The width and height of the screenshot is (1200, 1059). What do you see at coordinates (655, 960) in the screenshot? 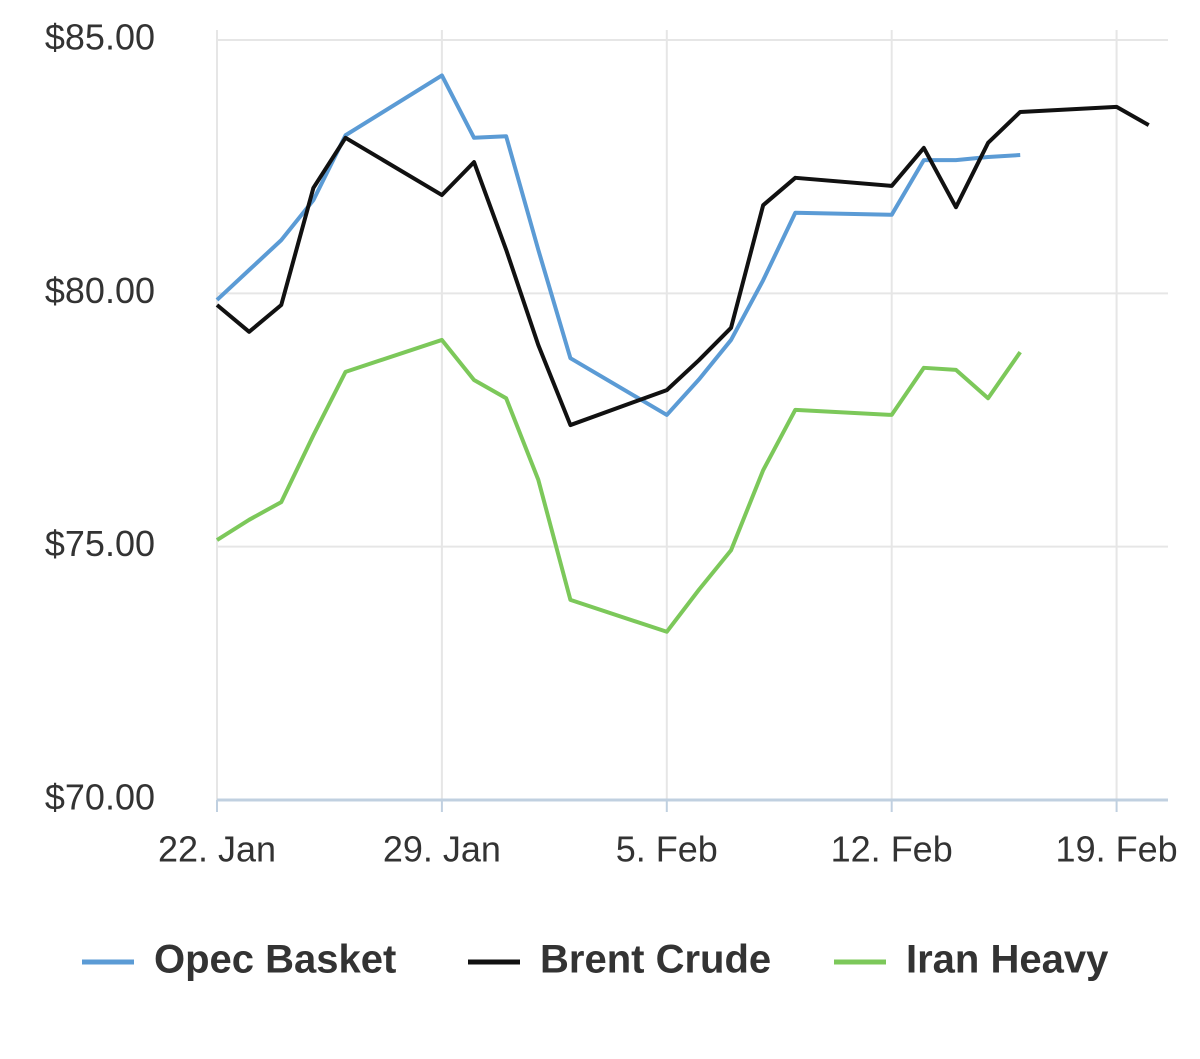
I see `legend-label: Brent Crude` at bounding box center [655, 960].